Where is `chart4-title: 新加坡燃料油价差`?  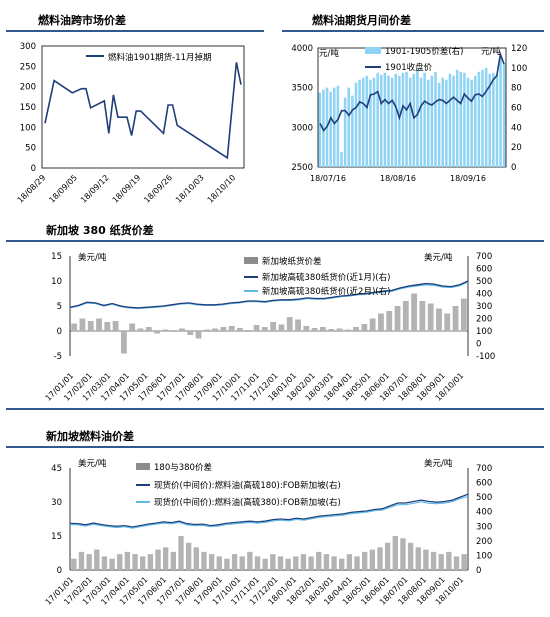
chart4-title: 新加坡燃料油价差 is located at coordinates (90, 436).